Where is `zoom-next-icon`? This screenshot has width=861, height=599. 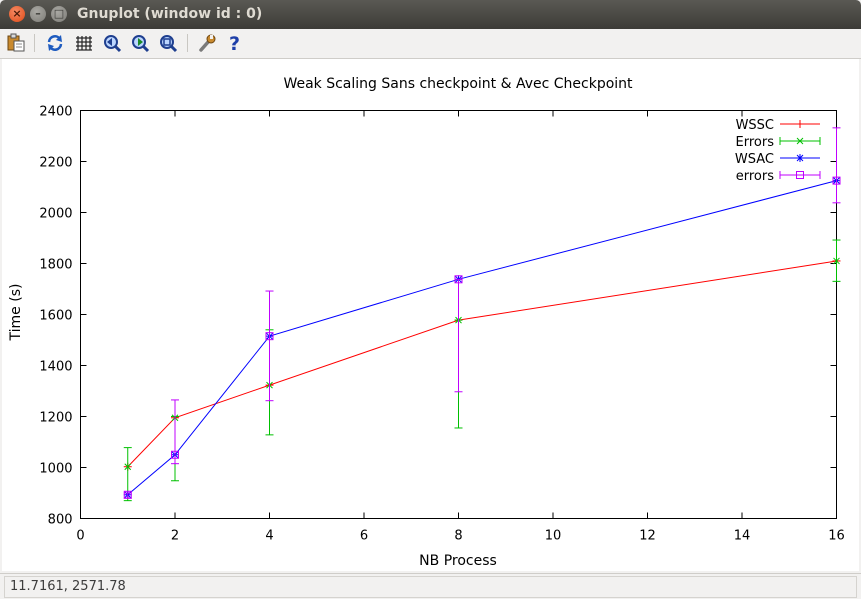
zoom-next-icon is located at coordinates (141, 44).